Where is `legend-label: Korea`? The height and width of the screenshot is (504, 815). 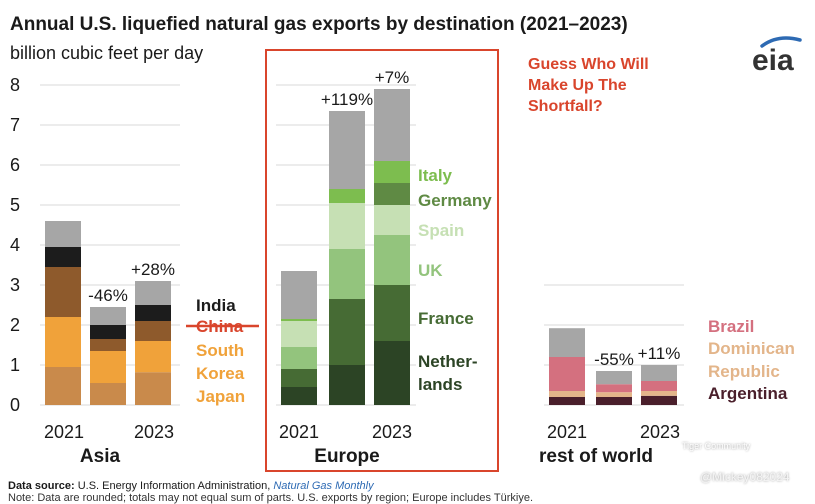 legend-label: Korea is located at coordinates (220, 373).